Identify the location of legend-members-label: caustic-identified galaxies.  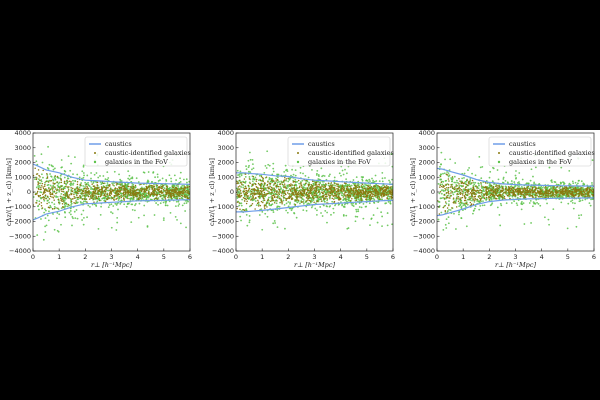
(148, 153).